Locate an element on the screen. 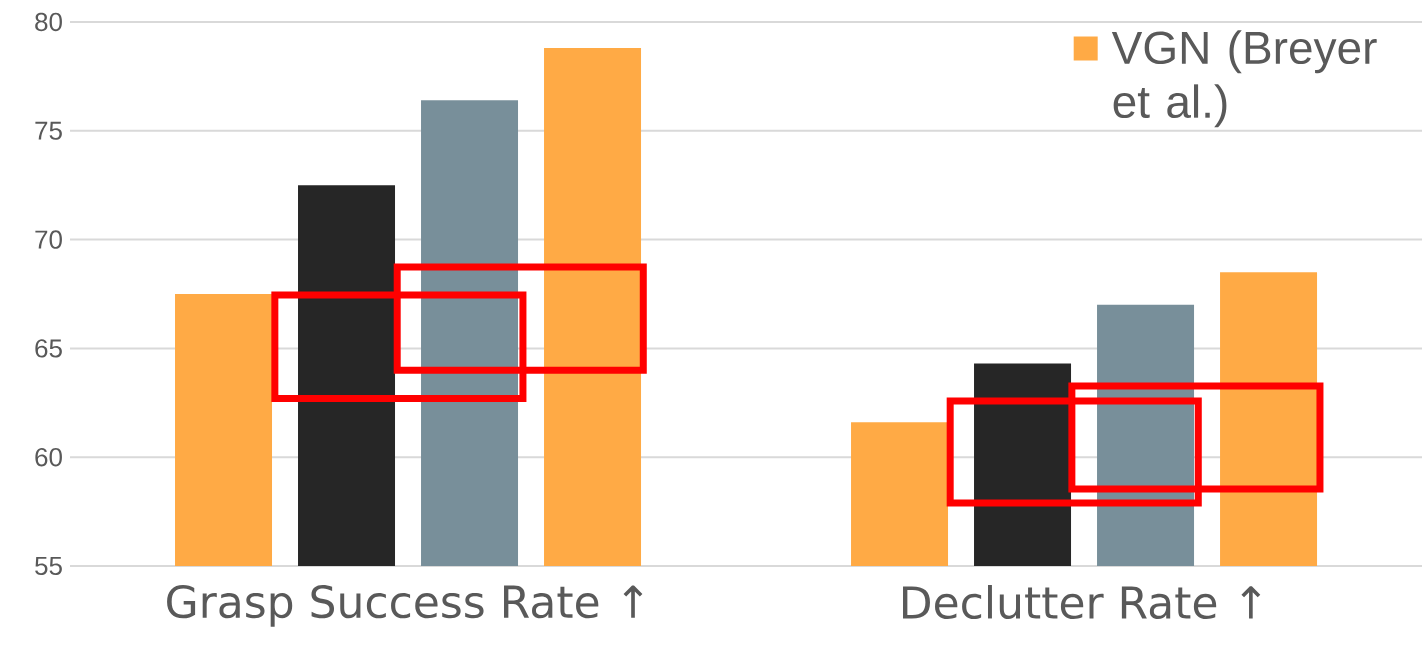 This screenshot has height=649, width=1422. x-tick-label: Declutter Rate ↑ is located at coordinates (1082, 602).